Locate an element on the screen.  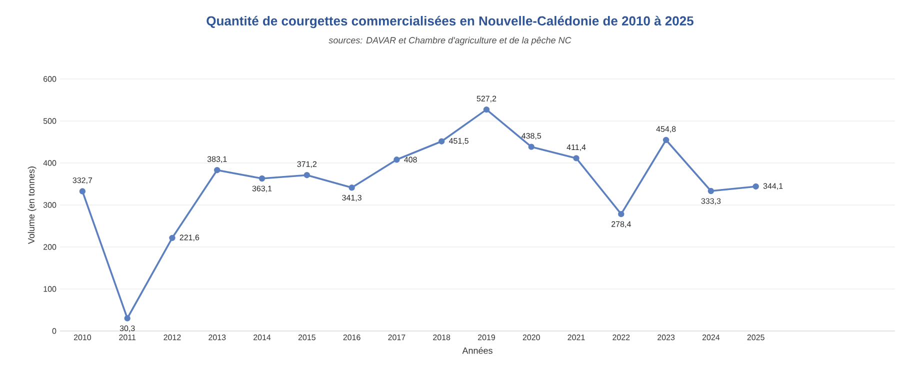
y-tick-label: 200 is located at coordinates (50, 247).